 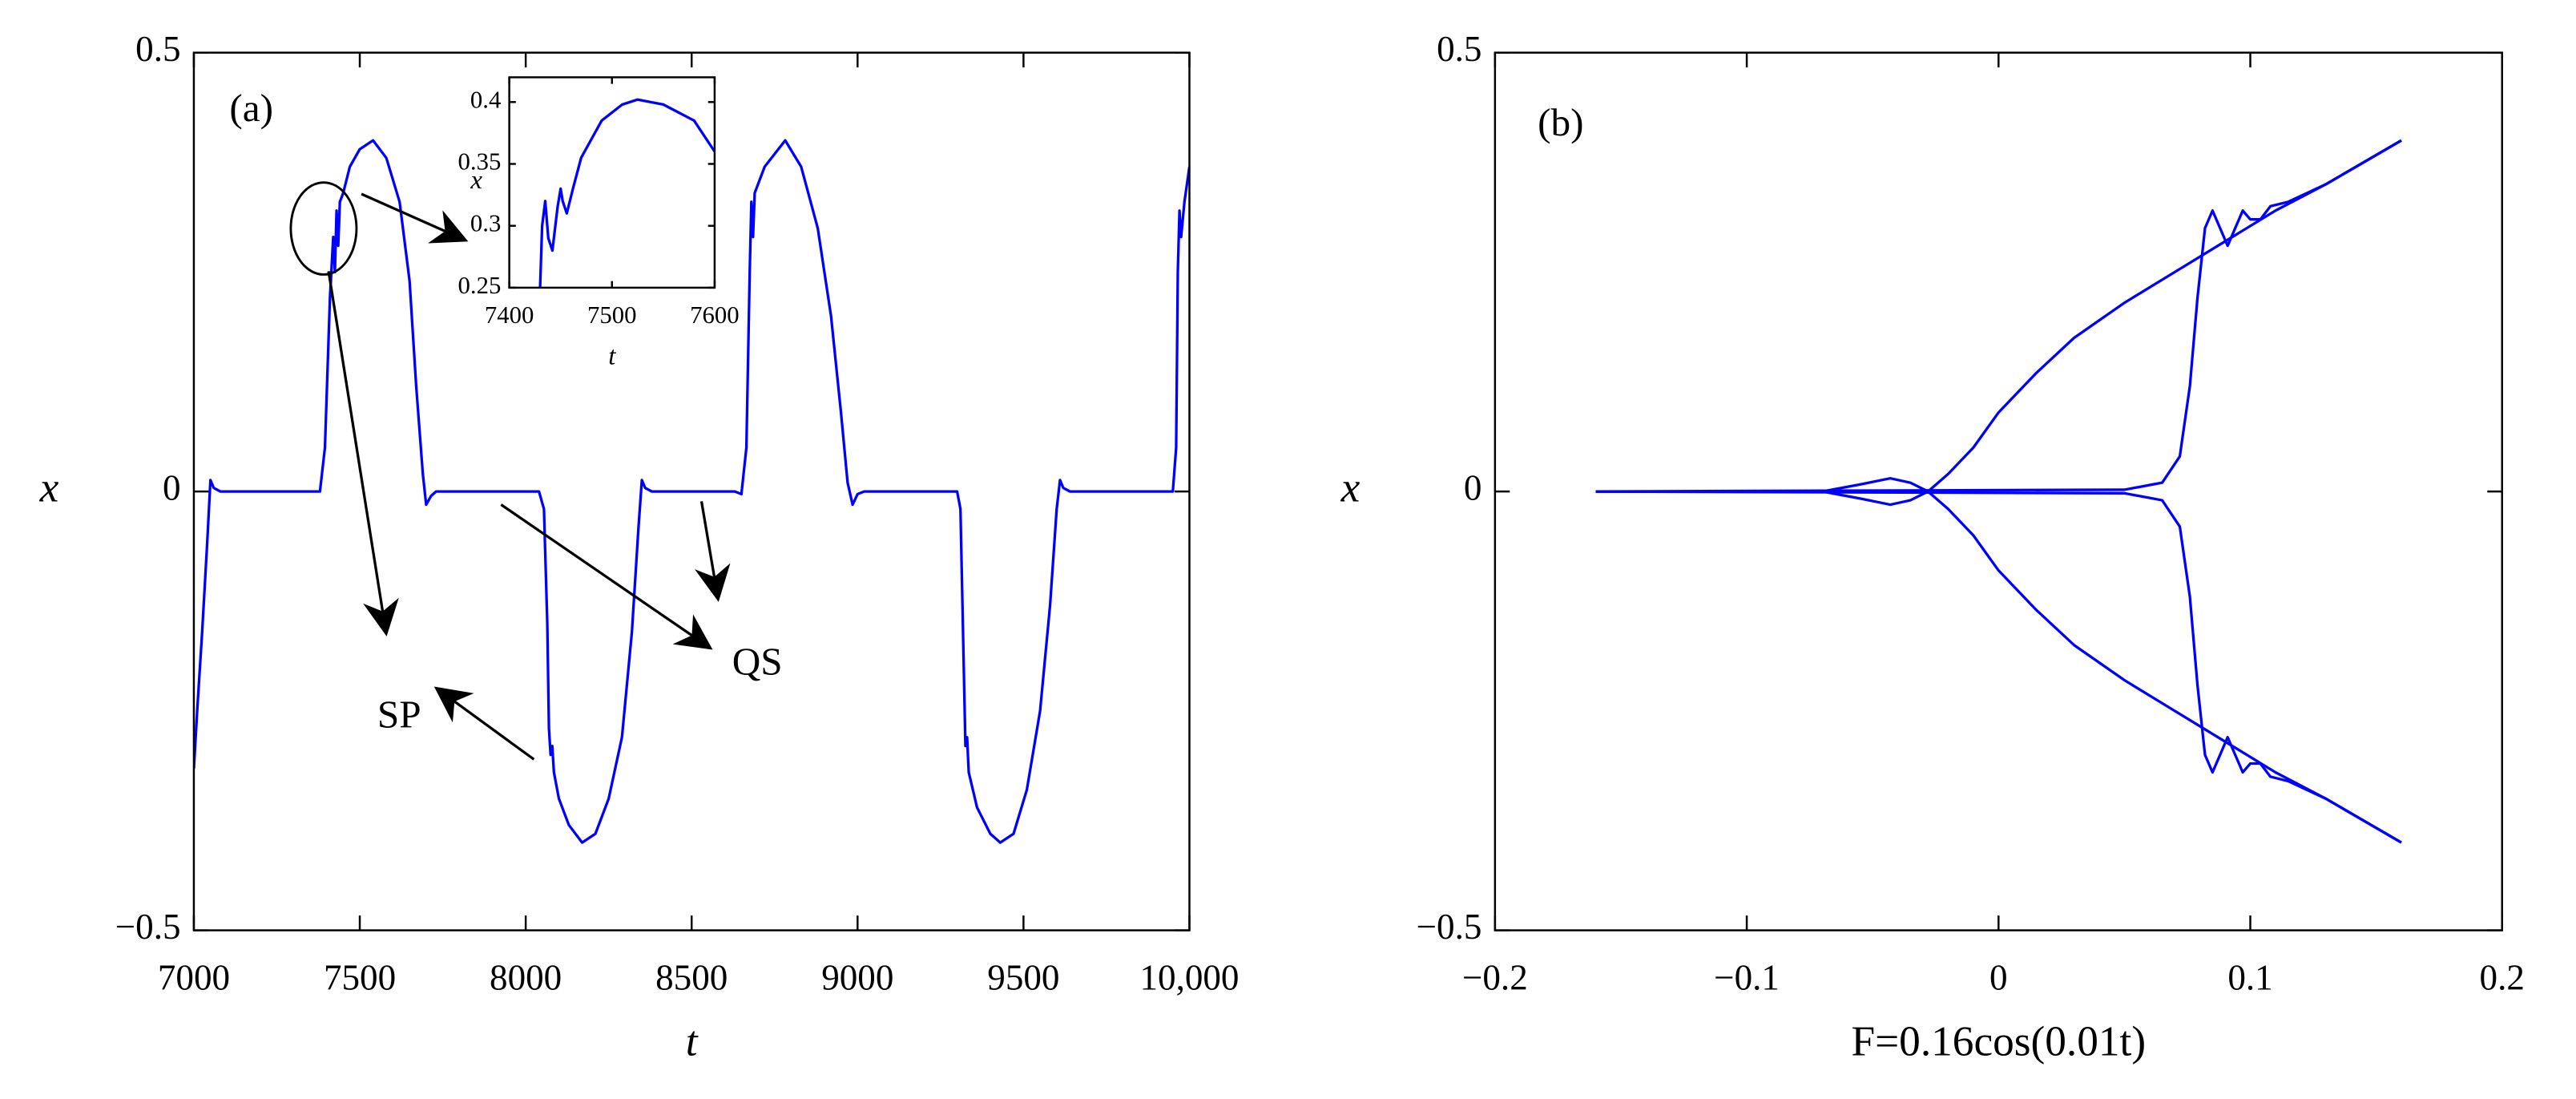 I want to click on x-tick-label: 10,000, so click(x=1189, y=977).